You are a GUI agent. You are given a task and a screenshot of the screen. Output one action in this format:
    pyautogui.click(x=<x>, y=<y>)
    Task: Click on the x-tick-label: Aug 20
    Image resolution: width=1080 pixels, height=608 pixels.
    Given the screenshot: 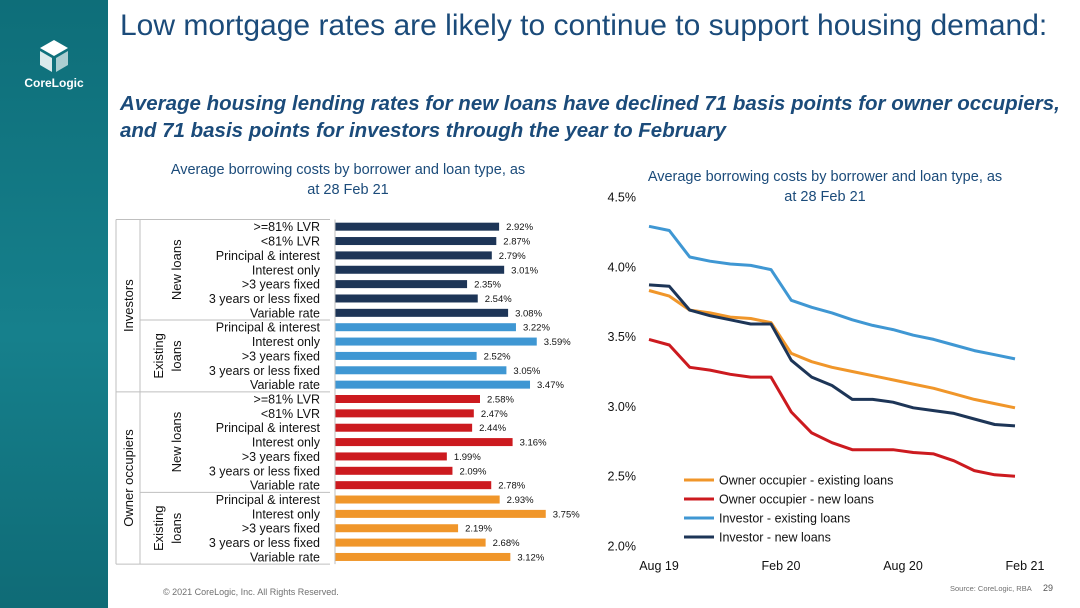 What is the action you would take?
    pyautogui.click(x=903, y=566)
    